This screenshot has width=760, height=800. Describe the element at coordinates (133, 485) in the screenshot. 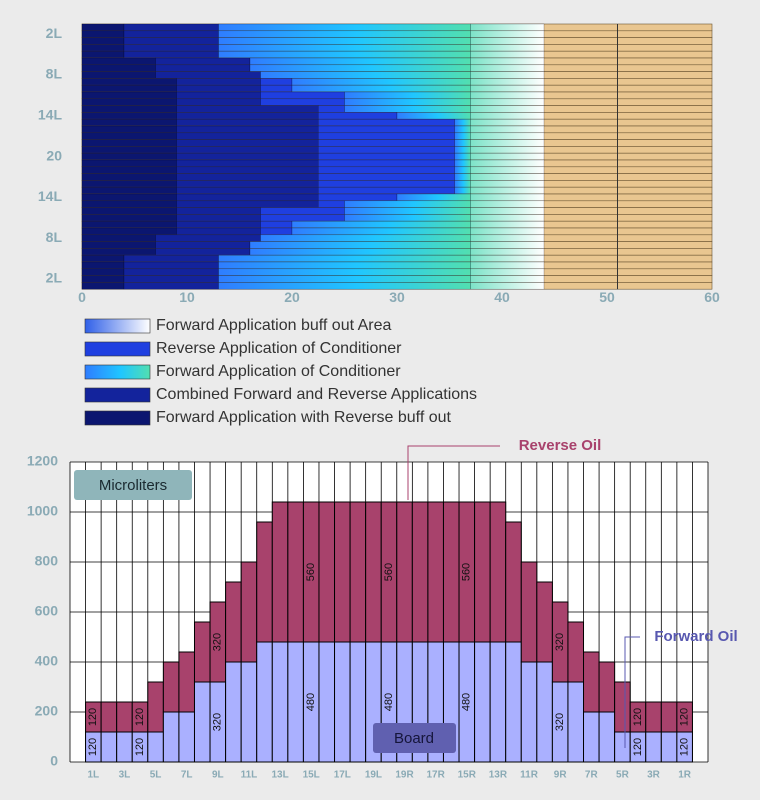

I see `y-axis-label: Microliters` at that location.